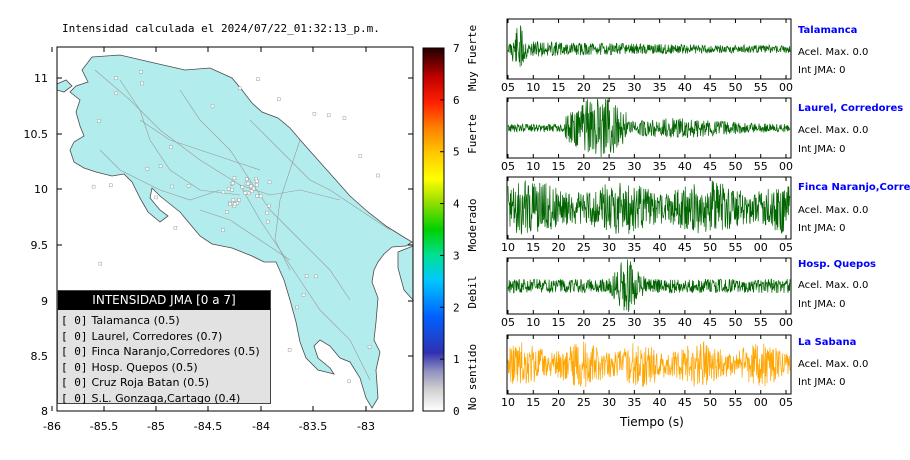 Image resolution: width=910 pixels, height=460 pixels. What do you see at coordinates (44, 411) in the screenshot?
I see `y-tick-label: 8` at bounding box center [44, 411].